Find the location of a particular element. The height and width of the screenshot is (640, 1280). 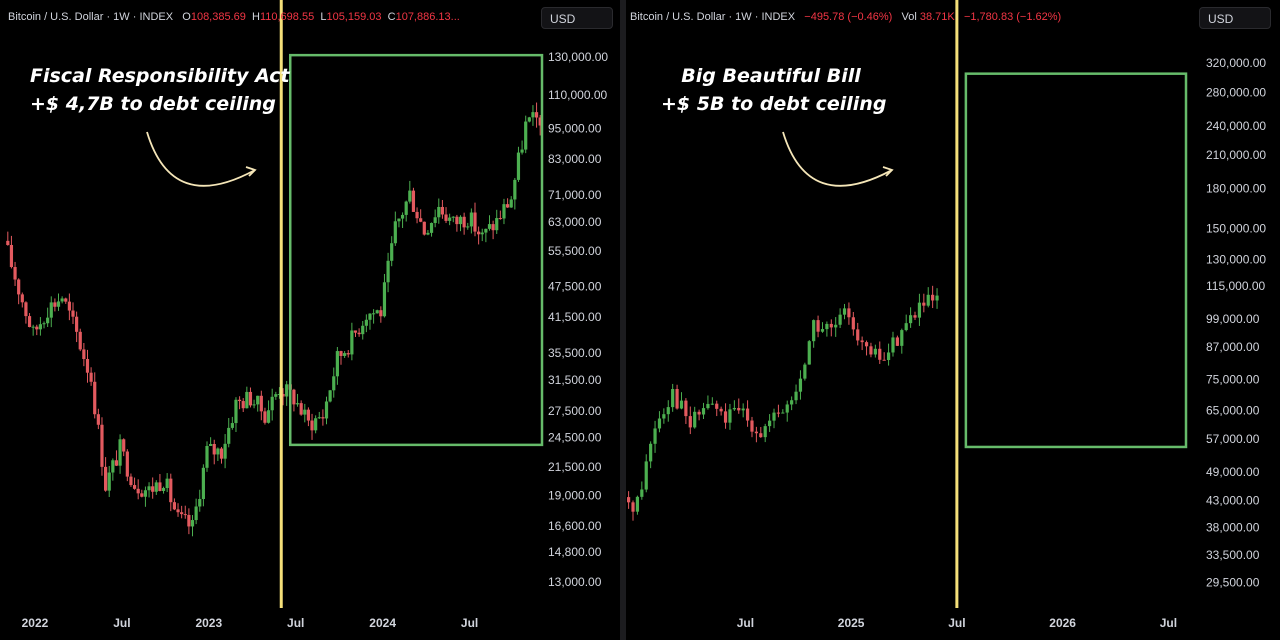

y-axis-tick: 24,500.00 is located at coordinates (575, 437).